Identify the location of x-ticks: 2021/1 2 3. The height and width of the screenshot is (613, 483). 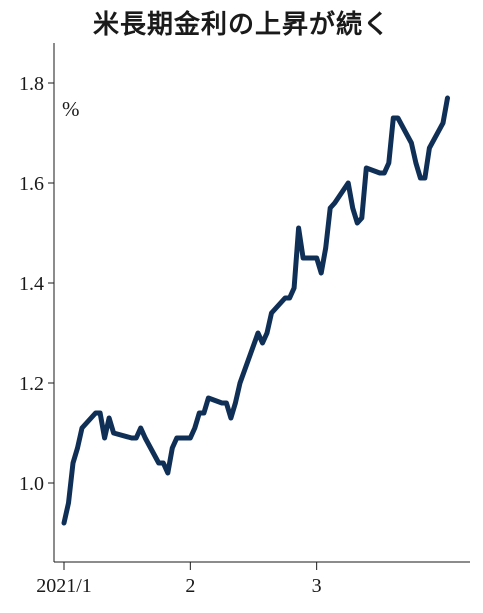
(179, 579).